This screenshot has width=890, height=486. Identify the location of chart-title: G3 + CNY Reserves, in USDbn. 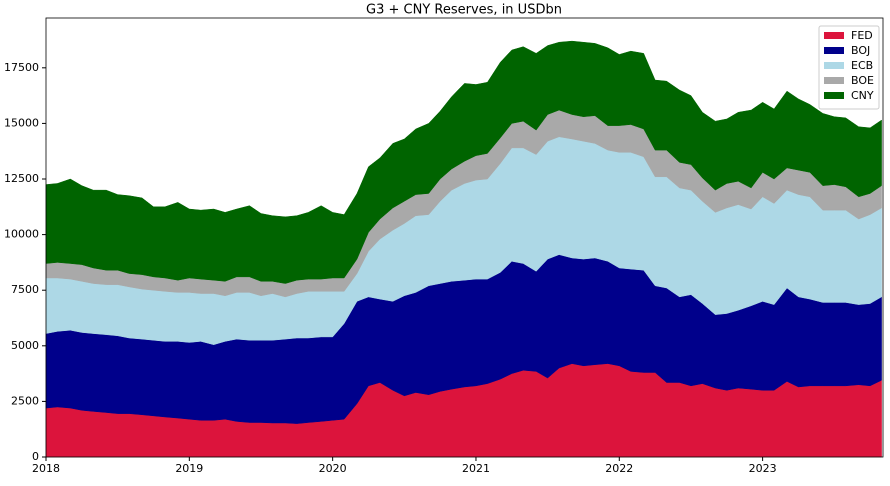
(464, 10).